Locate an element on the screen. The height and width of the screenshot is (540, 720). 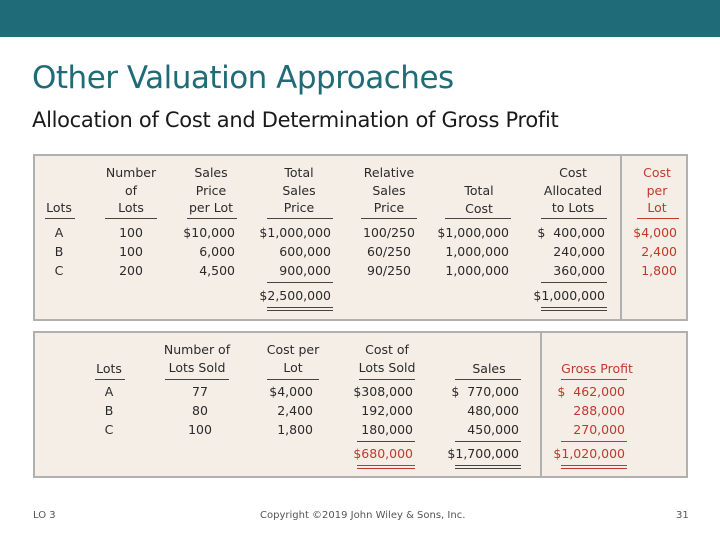
gross-profit-total: $1,020,000 is located at coordinates (589, 453).